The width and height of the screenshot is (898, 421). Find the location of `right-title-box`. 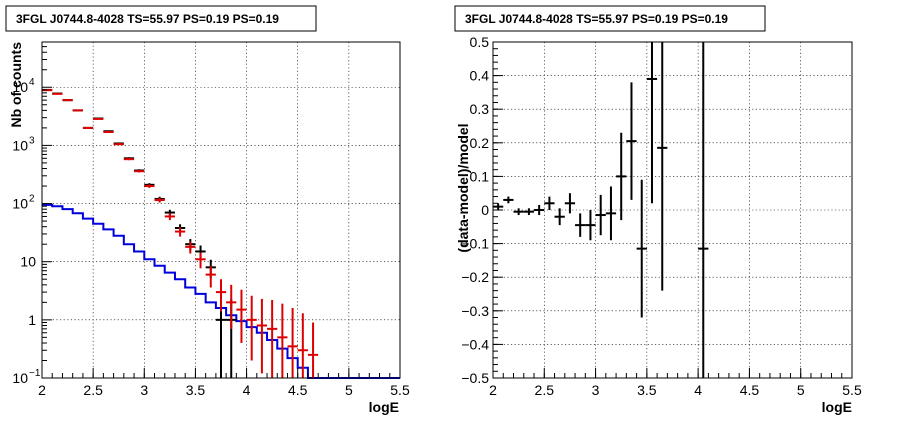

right-title-box is located at coordinates (610, 18).